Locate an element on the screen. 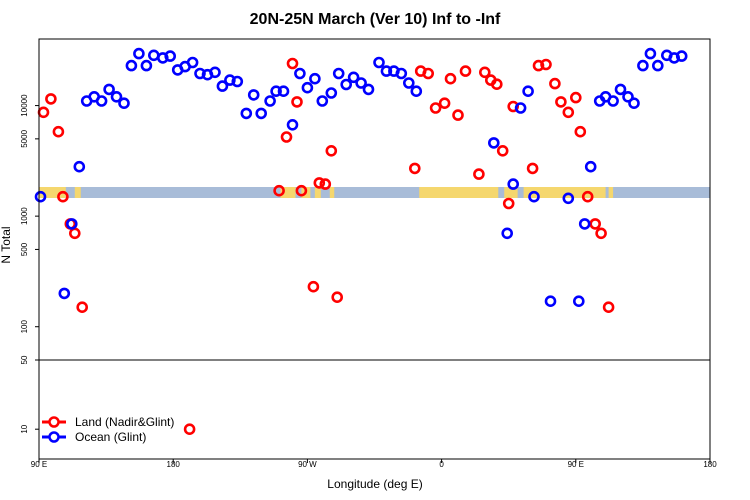  x-axis: 90 E 180 90 W 0 90 E 180 is located at coordinates (374, 464).